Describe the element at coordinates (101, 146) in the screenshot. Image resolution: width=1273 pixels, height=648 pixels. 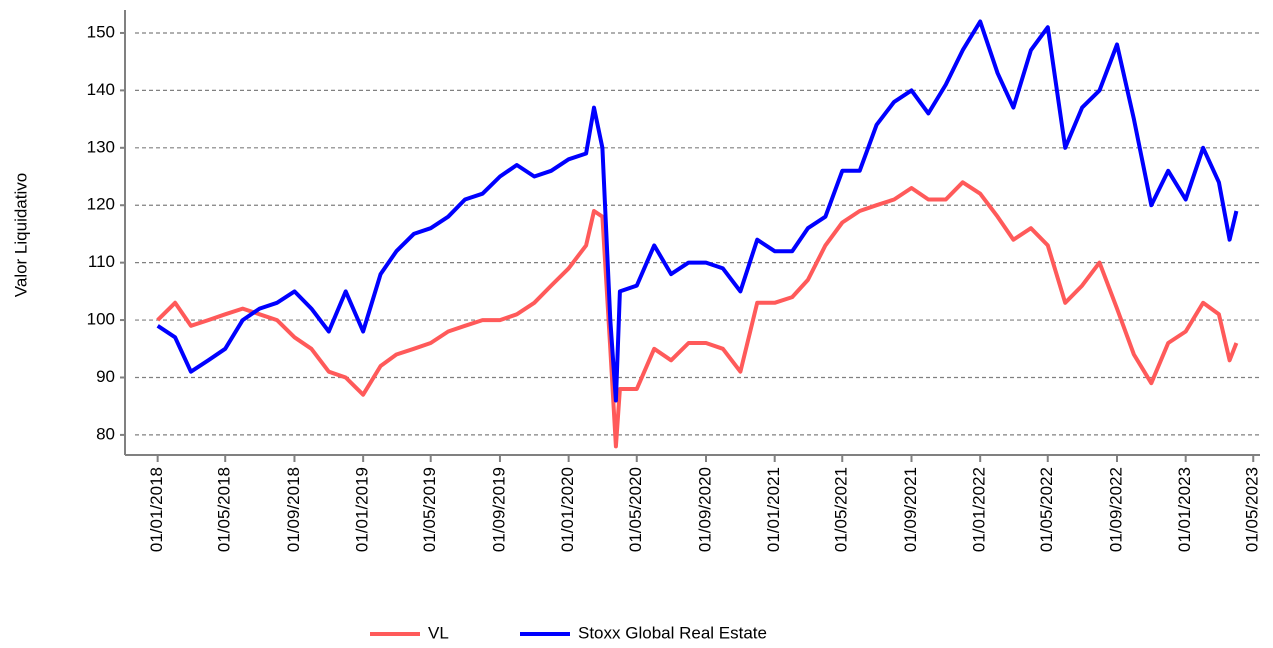
I see `y-tick-label: 130` at that location.